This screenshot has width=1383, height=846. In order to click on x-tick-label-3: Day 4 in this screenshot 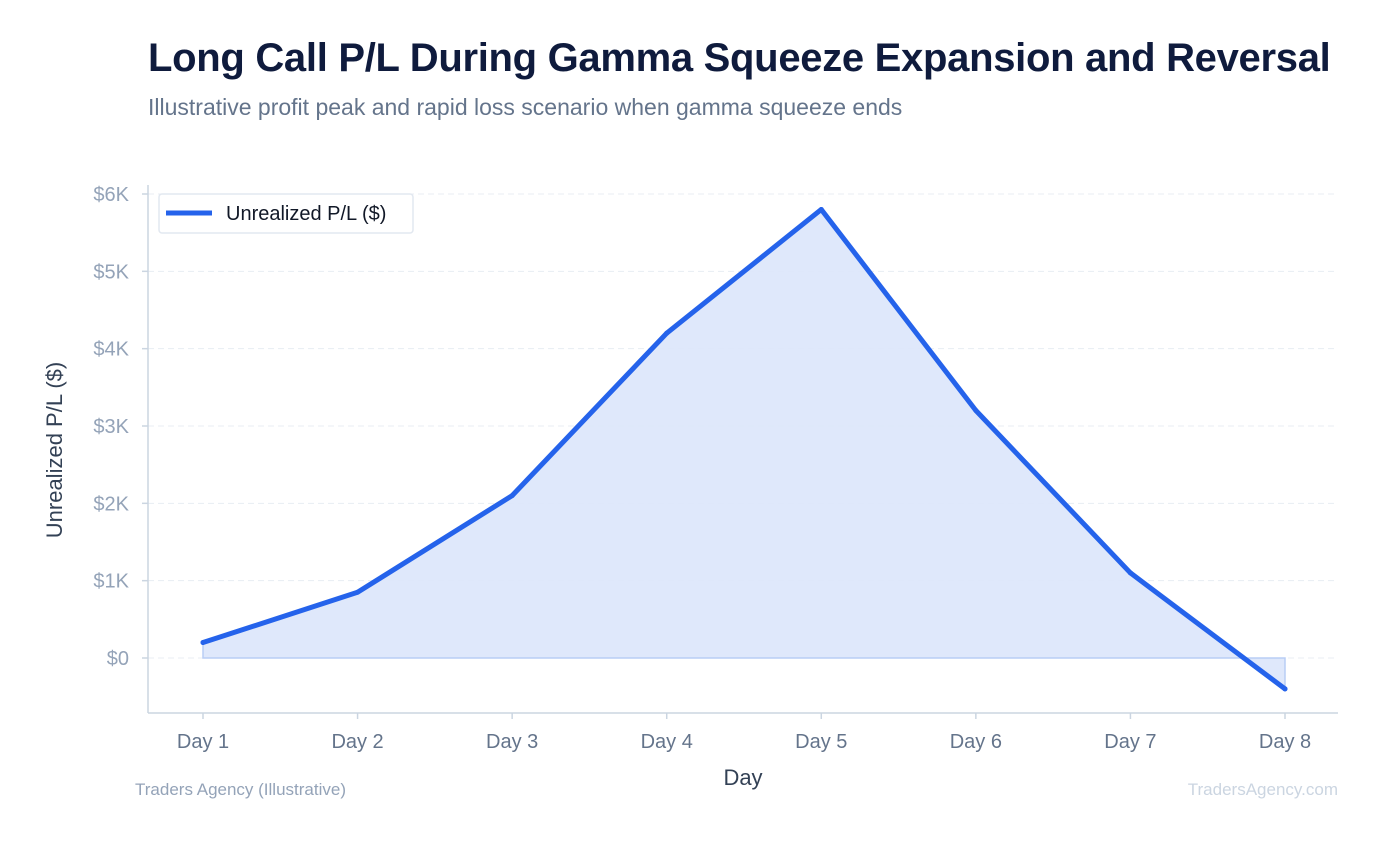, I will do `click(667, 742)`.